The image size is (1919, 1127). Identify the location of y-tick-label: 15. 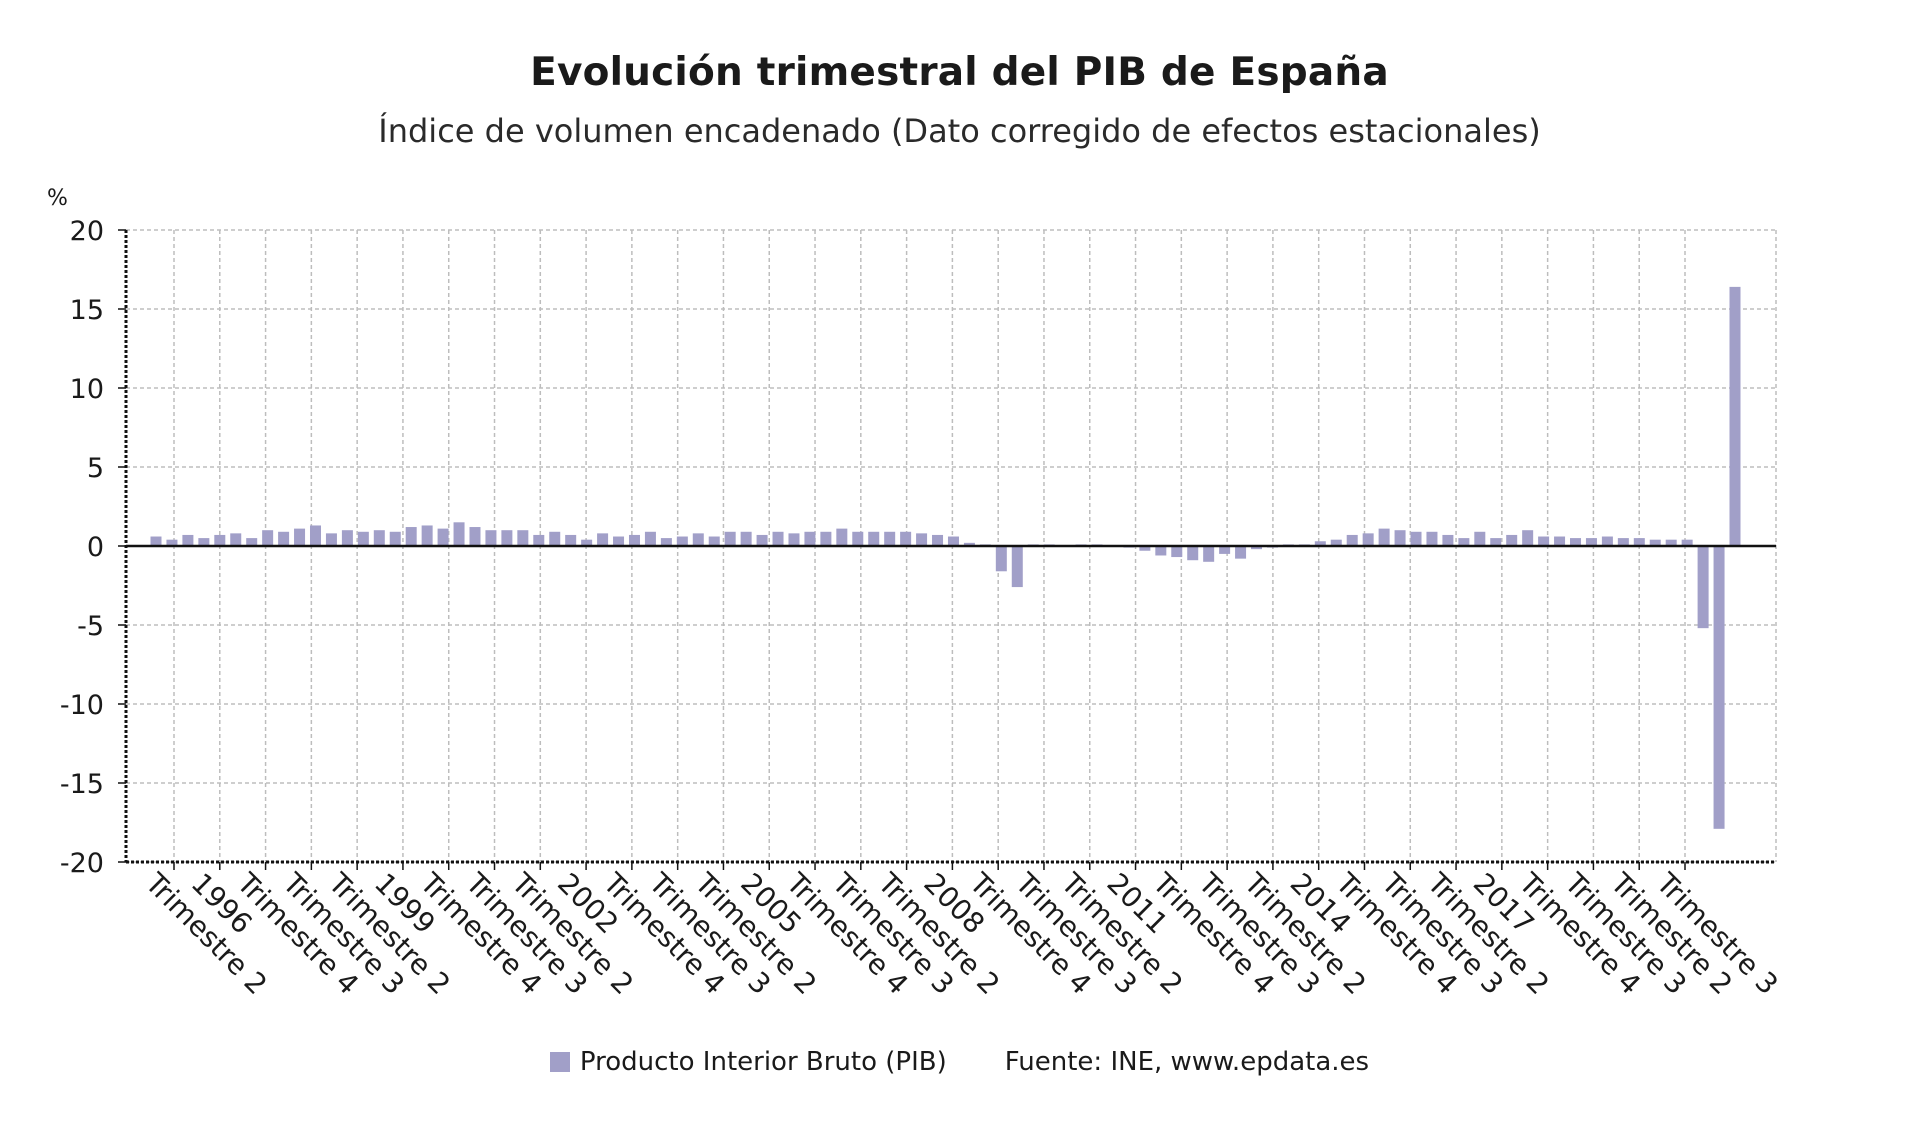
(87, 310).